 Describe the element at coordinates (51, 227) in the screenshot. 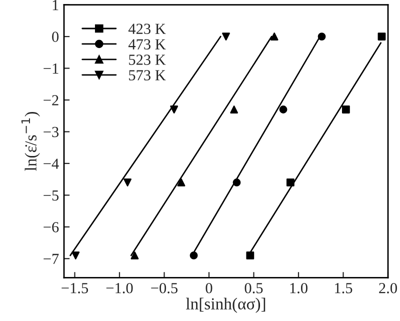

I see `y-tick-label: −6` at that location.